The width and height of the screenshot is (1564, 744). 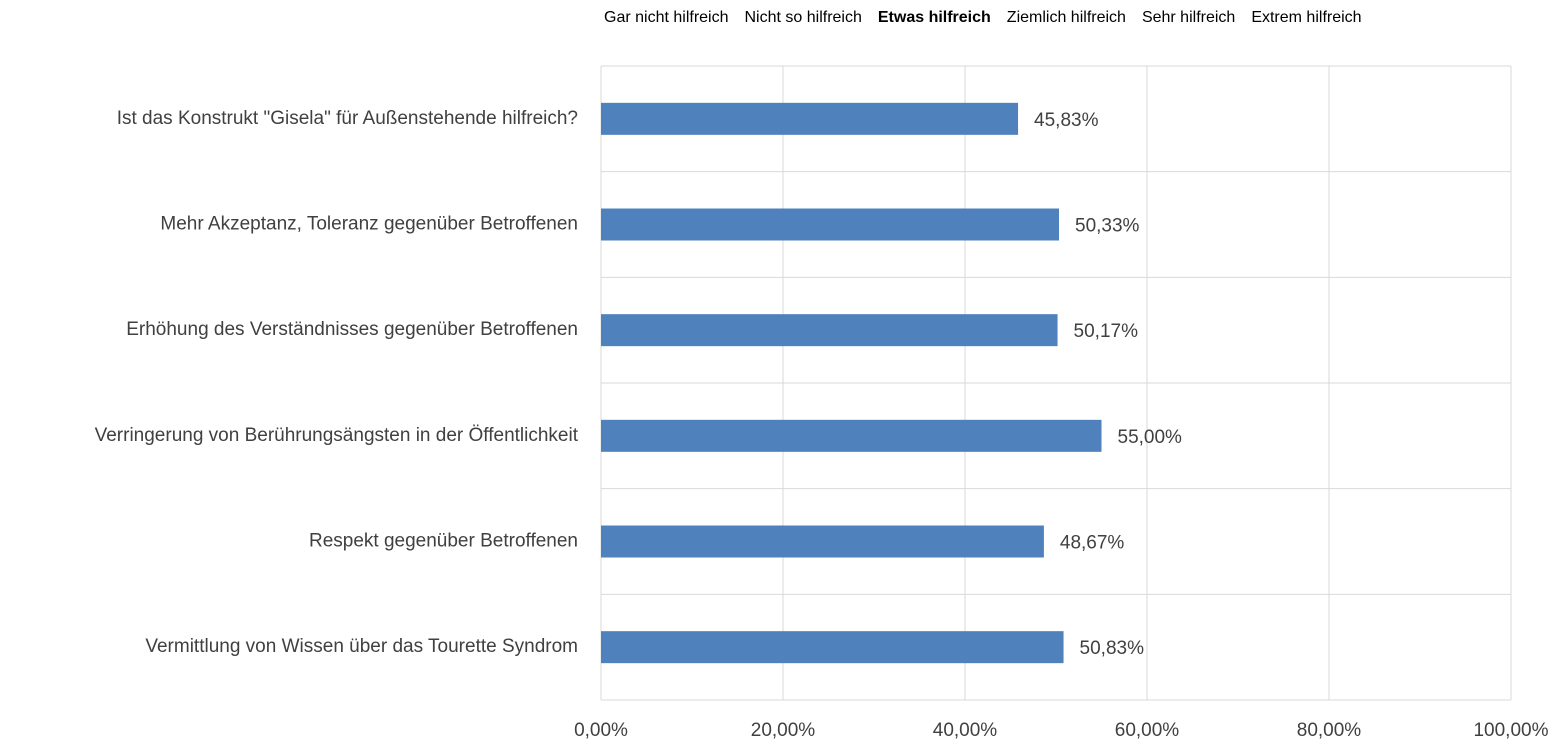 I want to click on value-label: 50,83%, so click(x=1112, y=648).